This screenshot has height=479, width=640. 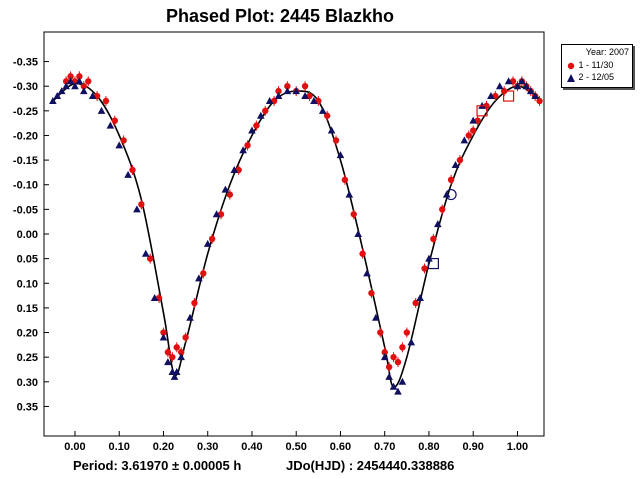 What do you see at coordinates (596, 77) in the screenshot?
I see `legend-label-2: 2 - 12/05` at bounding box center [596, 77].